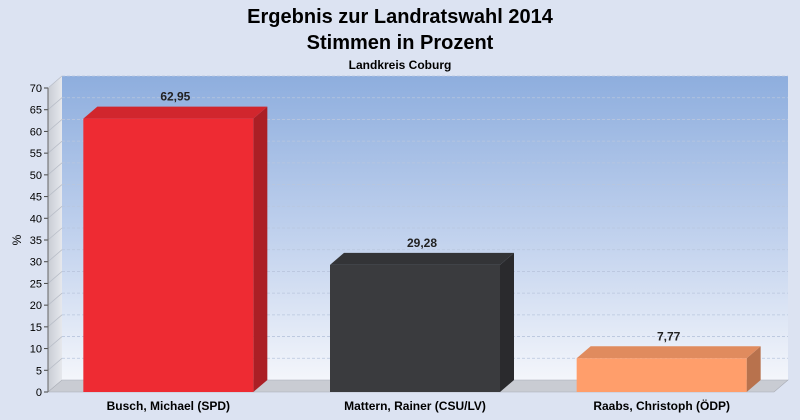 The image size is (800, 420). What do you see at coordinates (36, 219) in the screenshot?
I see `y-tick-label: 40` at bounding box center [36, 219].